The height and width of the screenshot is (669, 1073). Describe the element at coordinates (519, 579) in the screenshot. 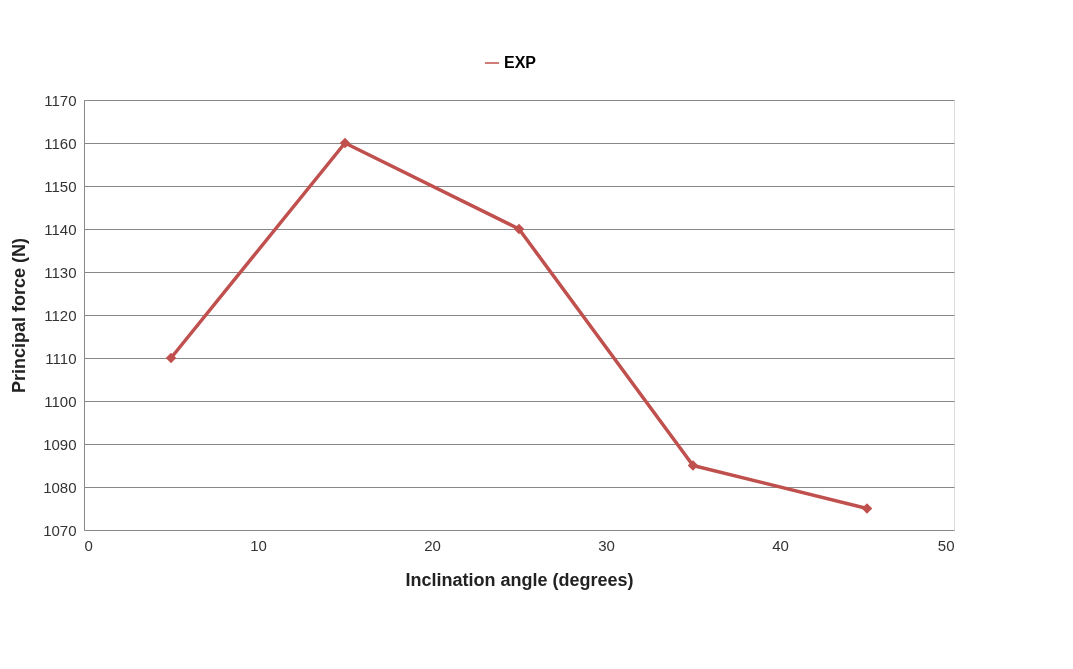

I see `x-axis-title: Inclination angle (degrees)` at that location.